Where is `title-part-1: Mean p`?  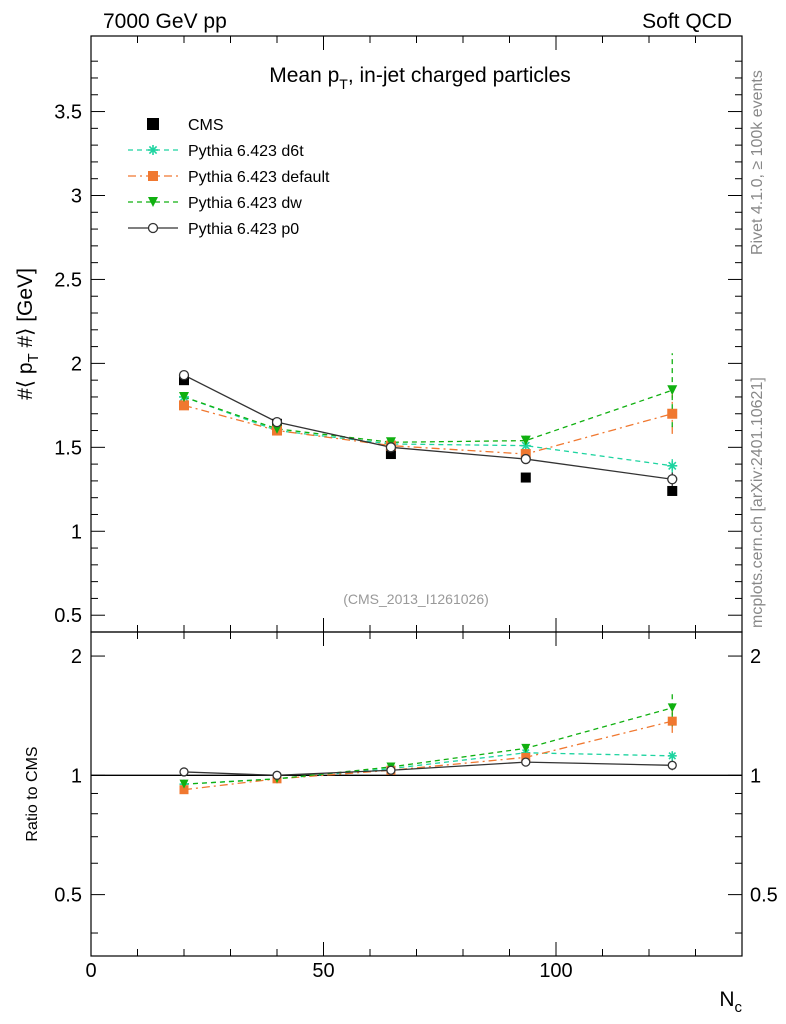
title-part-1: Mean p is located at coordinates (304, 75).